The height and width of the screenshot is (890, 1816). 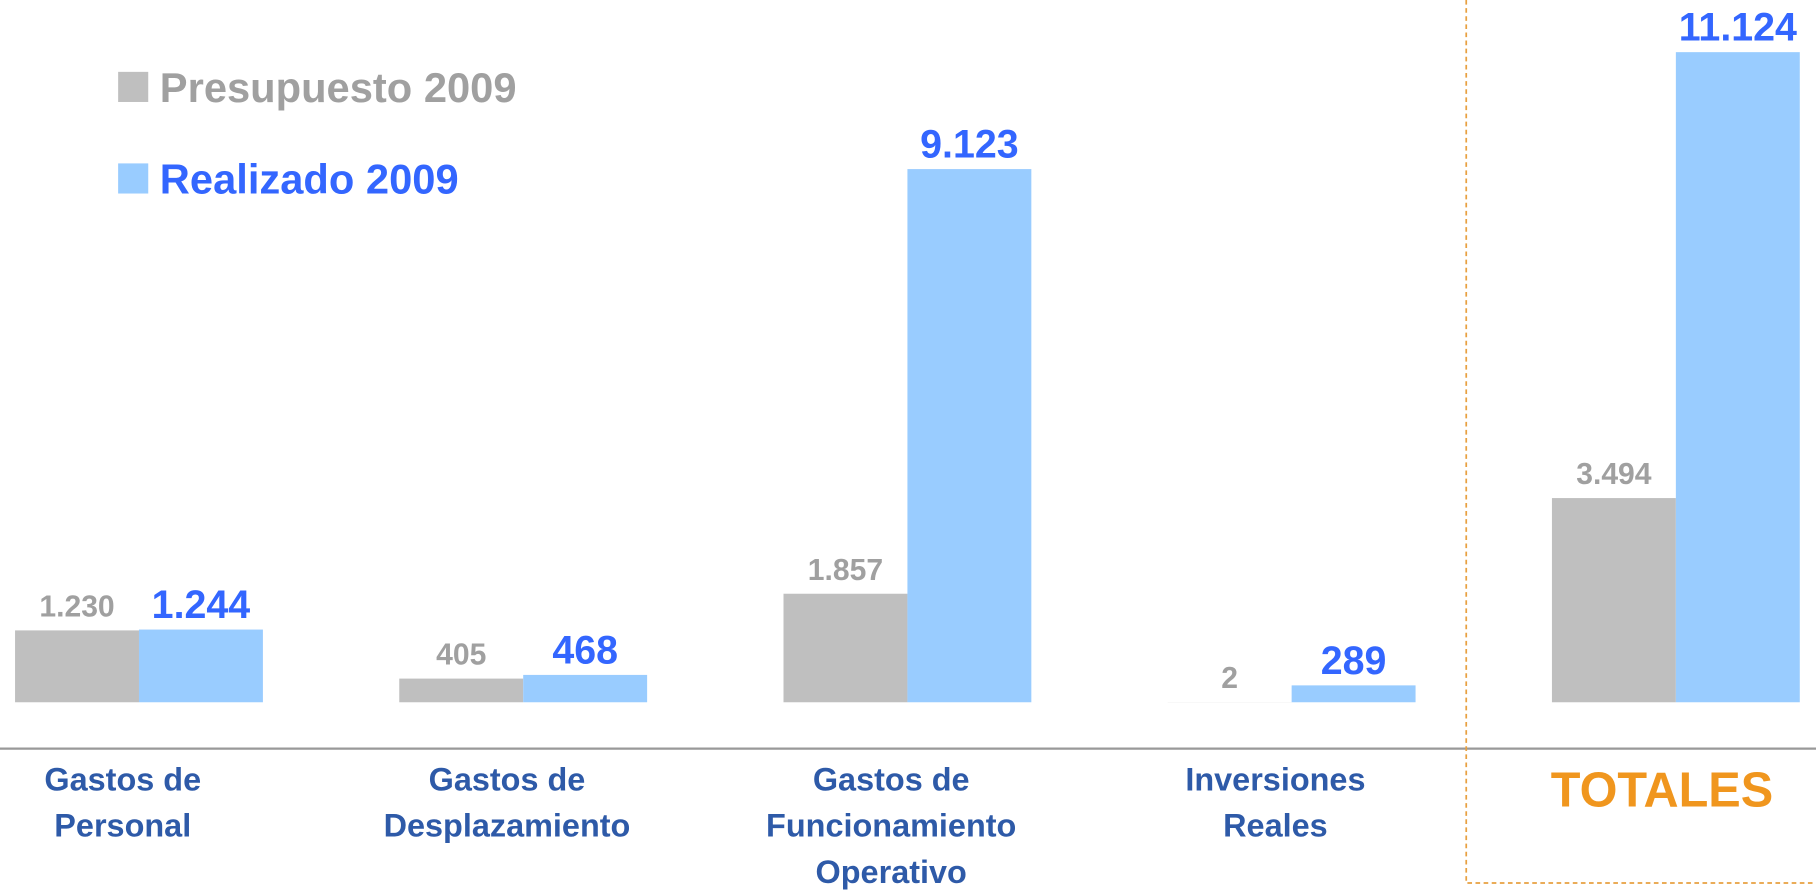 I want to click on value-label: 289, so click(x=1354, y=661).